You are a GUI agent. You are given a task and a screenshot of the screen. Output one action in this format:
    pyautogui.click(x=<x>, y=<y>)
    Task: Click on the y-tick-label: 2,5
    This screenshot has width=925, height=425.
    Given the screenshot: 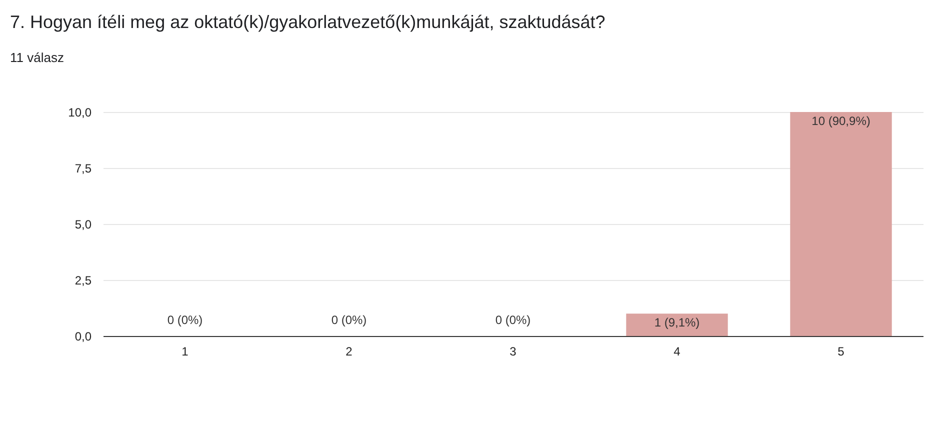 What is the action you would take?
    pyautogui.click(x=83, y=281)
    